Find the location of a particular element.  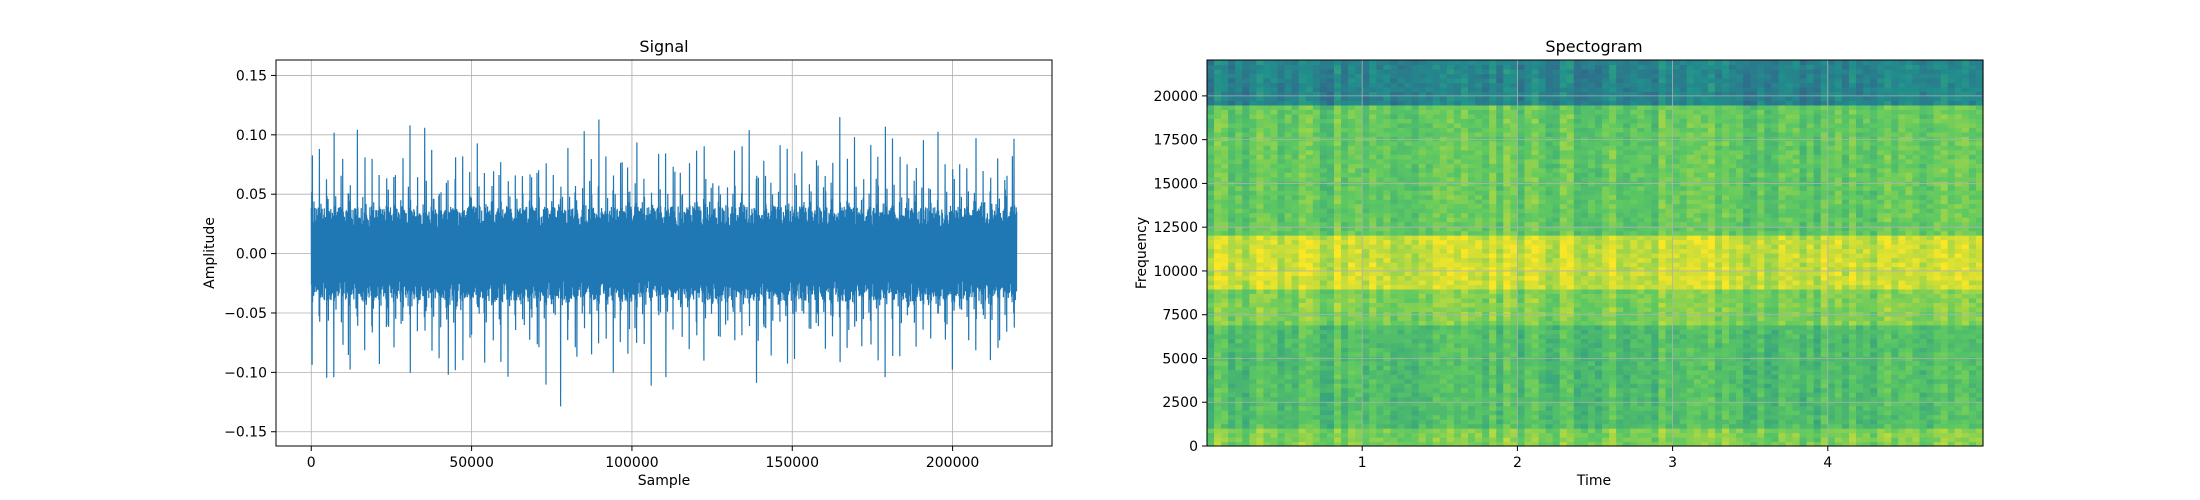

signal-y-tick-label: 0.15 is located at coordinates (251, 76).